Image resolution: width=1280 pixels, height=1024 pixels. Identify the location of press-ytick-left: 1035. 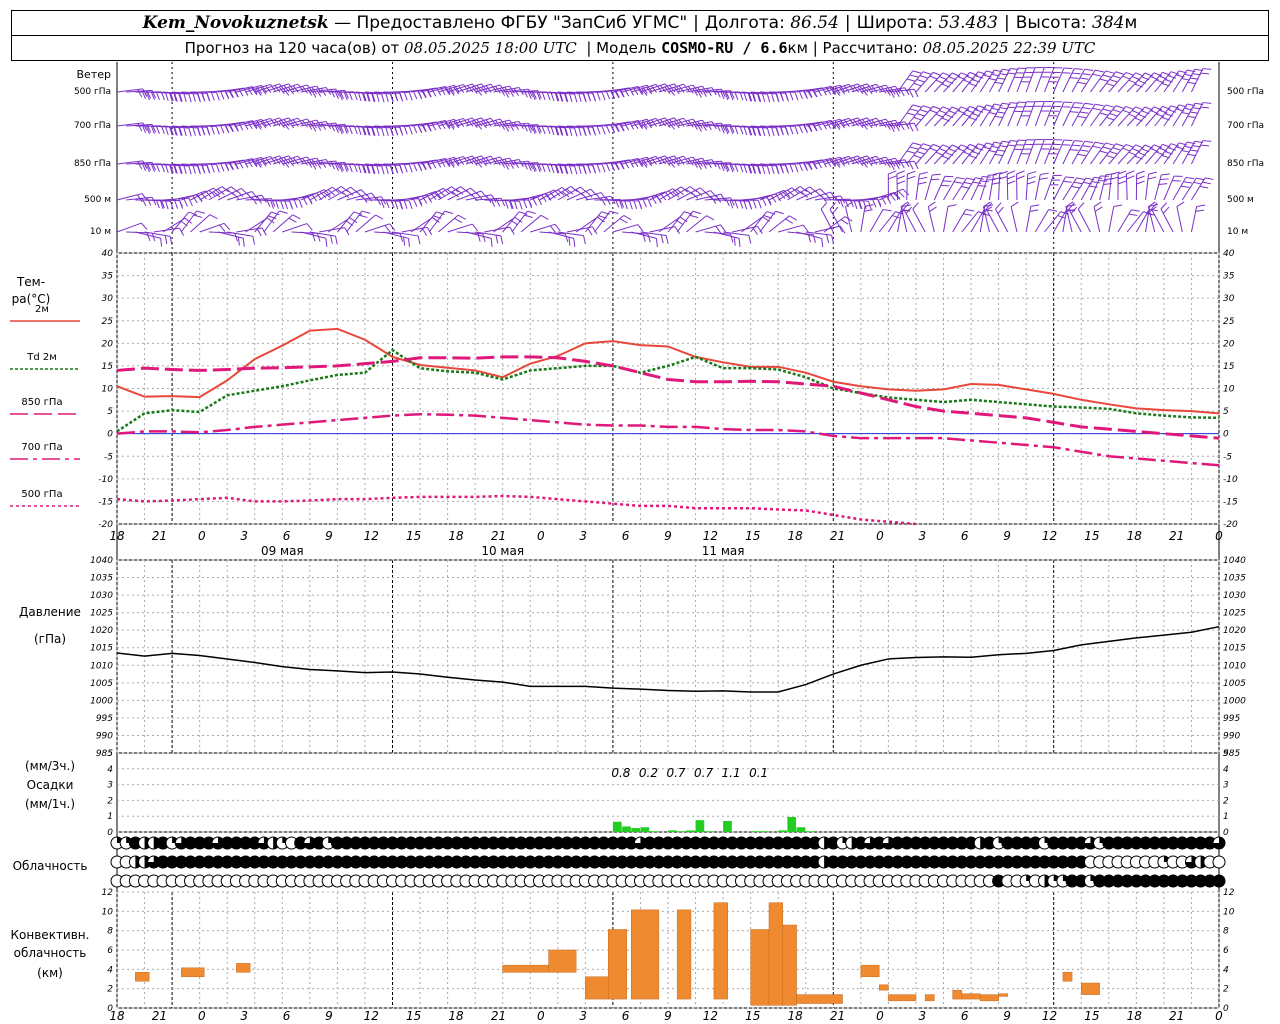
(101, 579).